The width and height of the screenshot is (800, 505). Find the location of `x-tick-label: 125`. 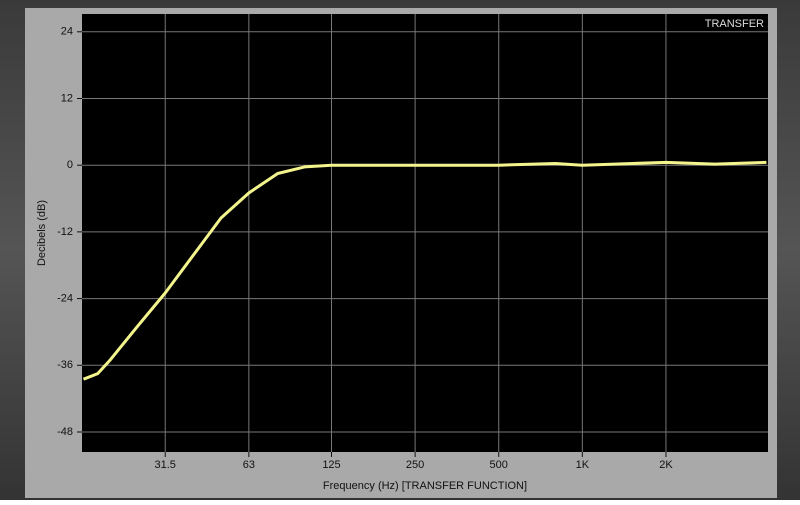

x-tick-label: 125 is located at coordinates (331, 465).